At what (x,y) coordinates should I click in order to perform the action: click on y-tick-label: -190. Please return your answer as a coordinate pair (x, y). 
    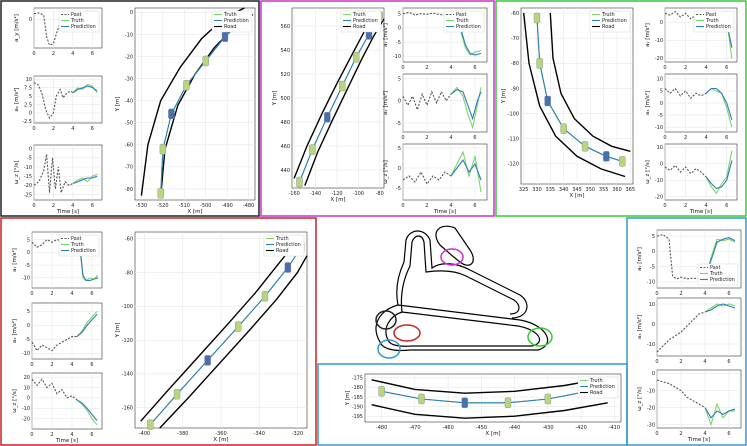
    Looking at the image, I should click on (357, 407).